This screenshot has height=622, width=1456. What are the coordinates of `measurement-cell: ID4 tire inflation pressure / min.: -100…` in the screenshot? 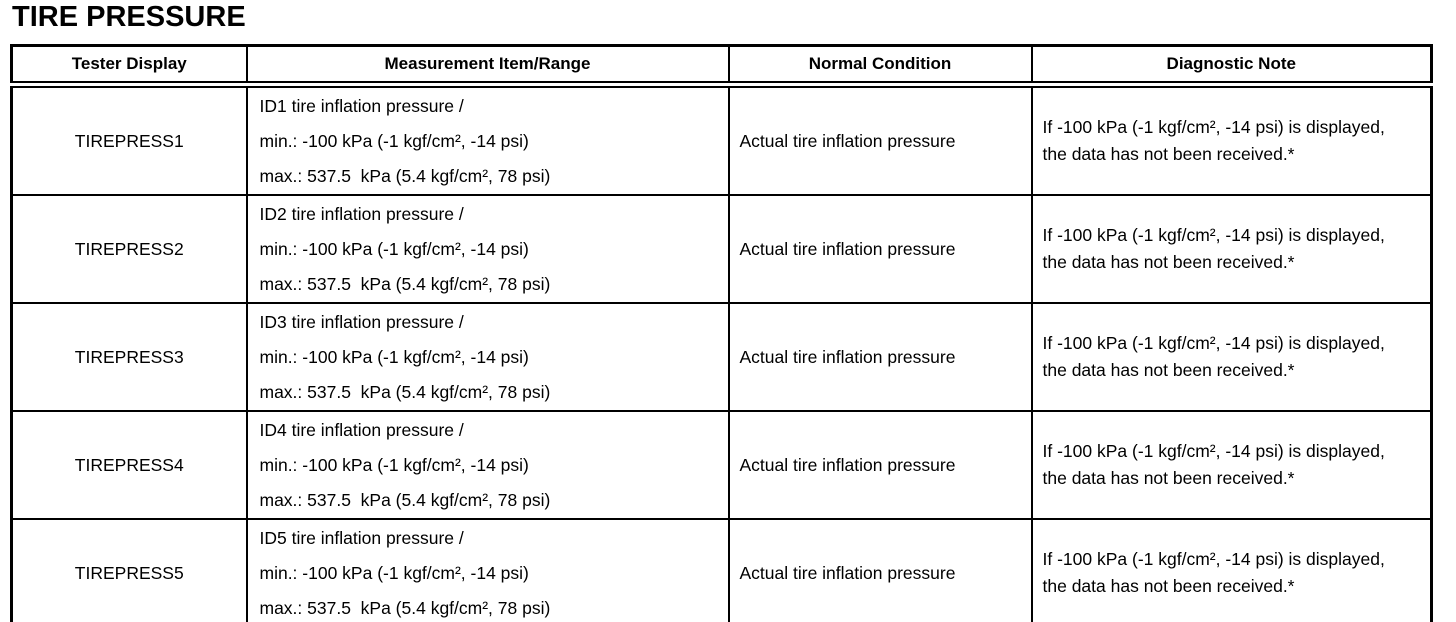 It's located at (487, 465).